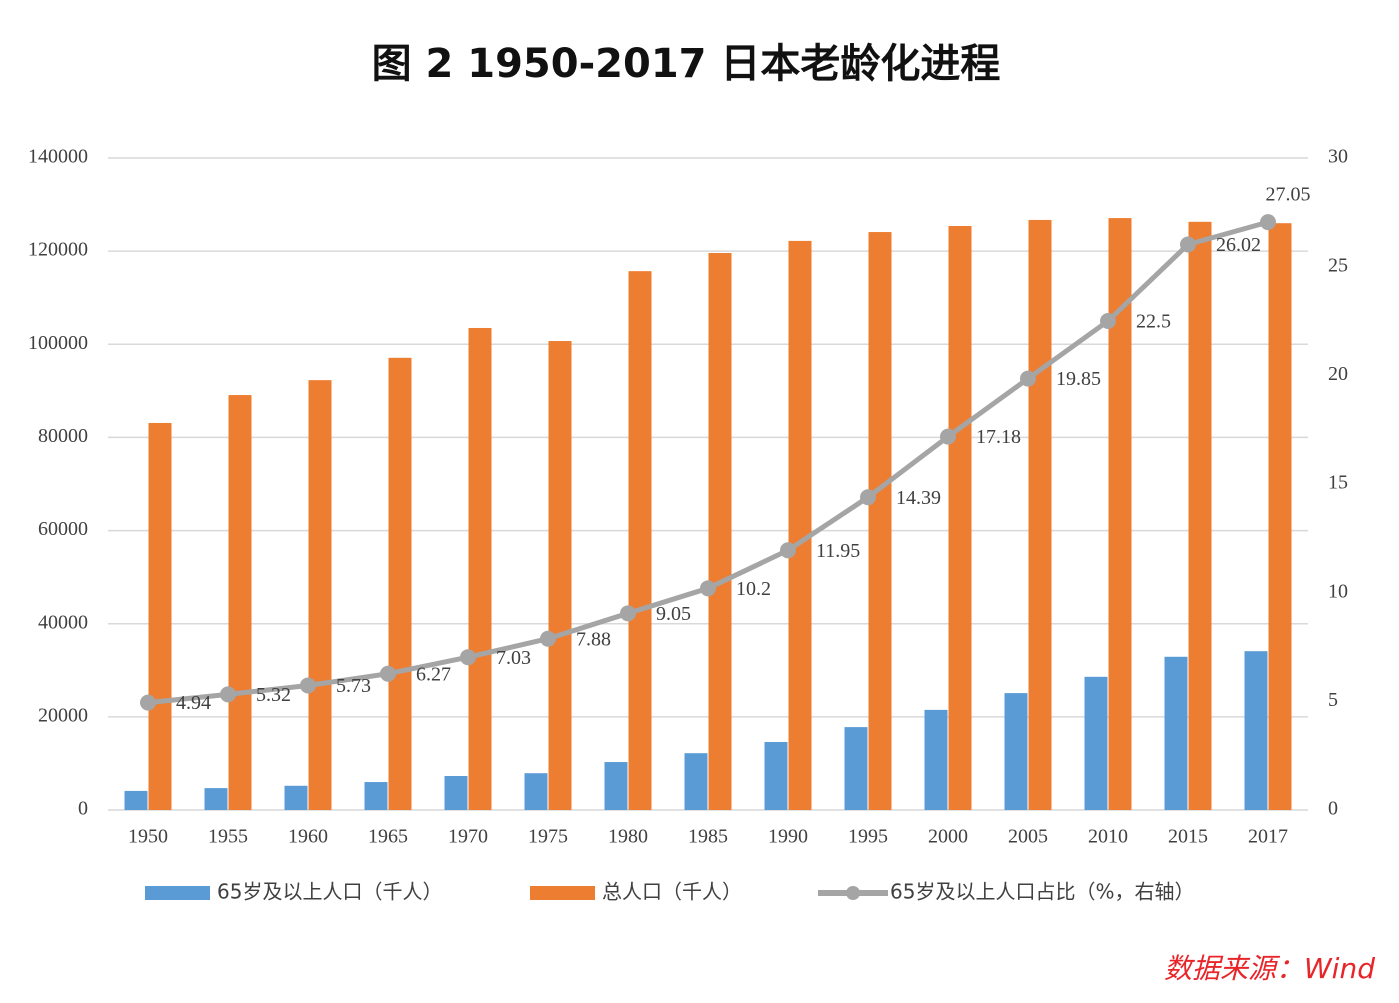 The height and width of the screenshot is (1003, 1399). I want to click on data-label: 17.18, so click(998, 437).